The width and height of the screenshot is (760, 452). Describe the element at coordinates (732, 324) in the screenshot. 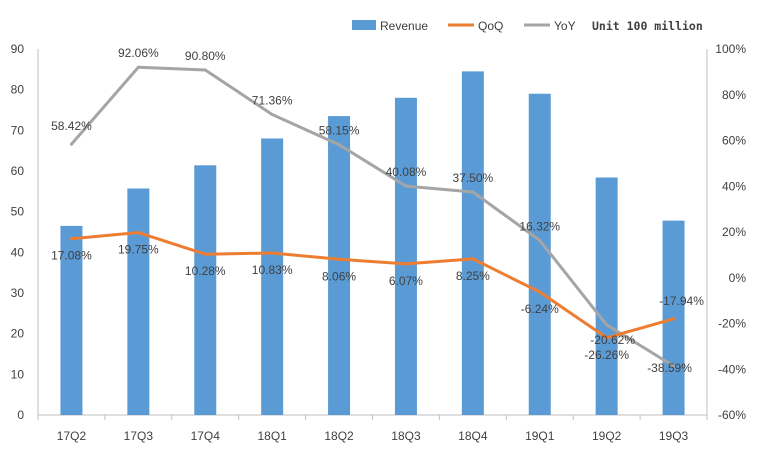

I see `y2-tick-label: -20%` at that location.